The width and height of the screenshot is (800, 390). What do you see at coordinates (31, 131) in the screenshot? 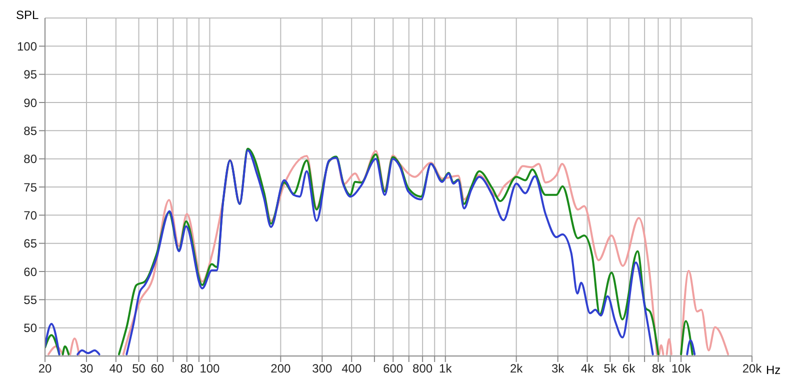
I see `y-tick-label: 85` at bounding box center [31, 131].